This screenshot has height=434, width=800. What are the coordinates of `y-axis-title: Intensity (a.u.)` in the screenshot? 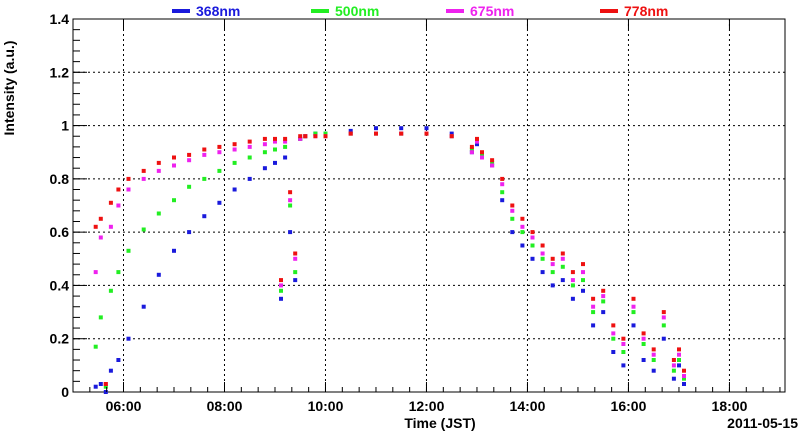 It's located at (9, 88).